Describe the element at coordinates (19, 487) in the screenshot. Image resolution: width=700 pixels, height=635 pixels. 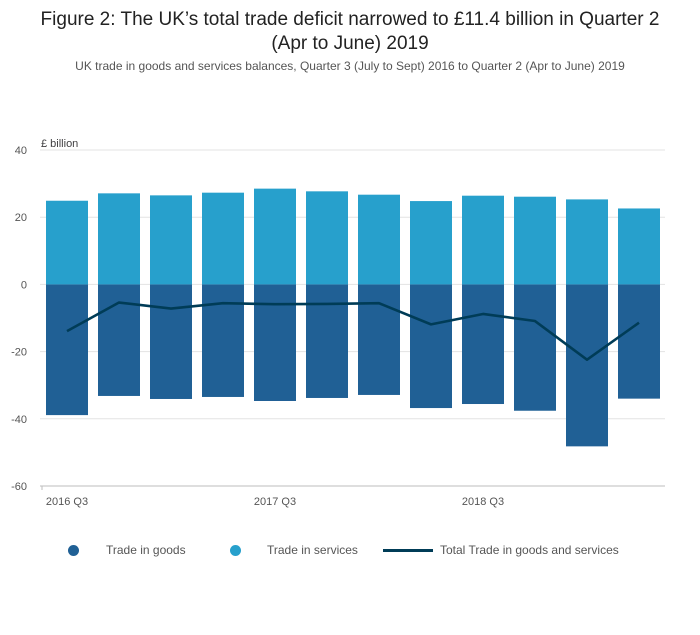
I see `y-tick-label: -60` at that location.